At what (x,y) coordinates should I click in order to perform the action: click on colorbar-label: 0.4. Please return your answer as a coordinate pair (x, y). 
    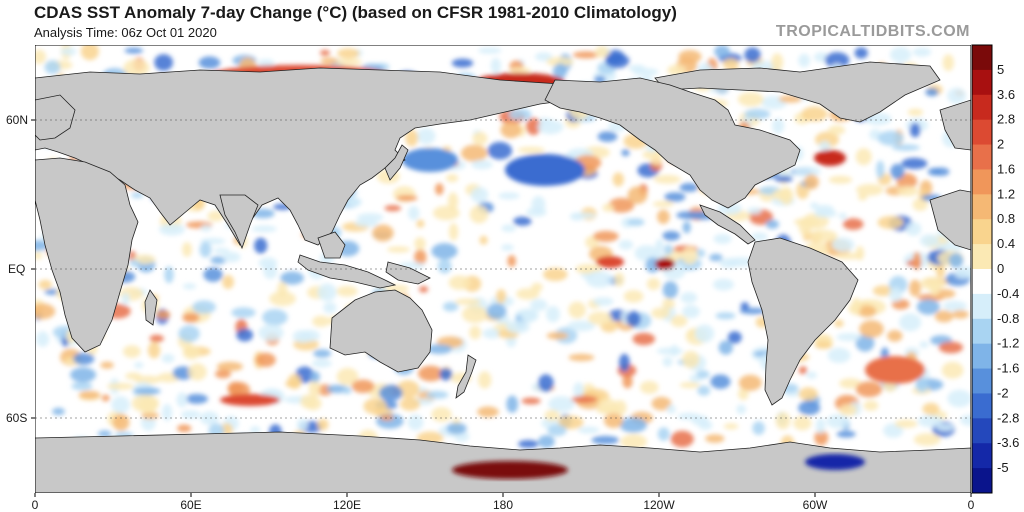
    Looking at the image, I should click on (1006, 243).